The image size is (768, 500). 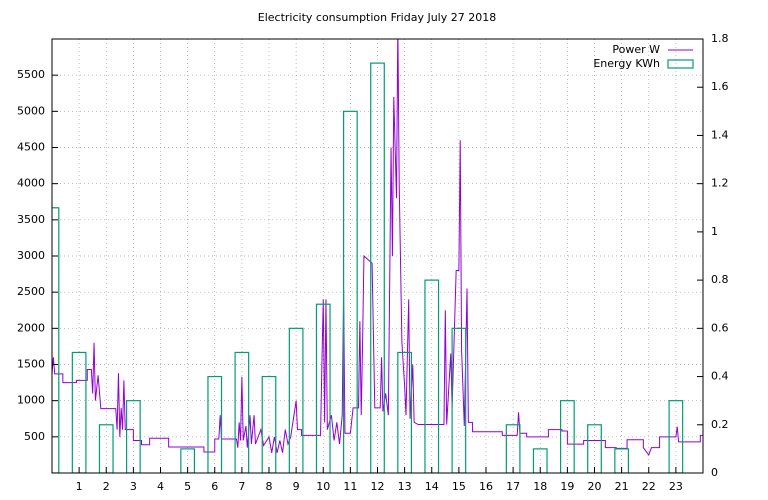 I want to click on y-tick-label: 3000, so click(x=31, y=255).